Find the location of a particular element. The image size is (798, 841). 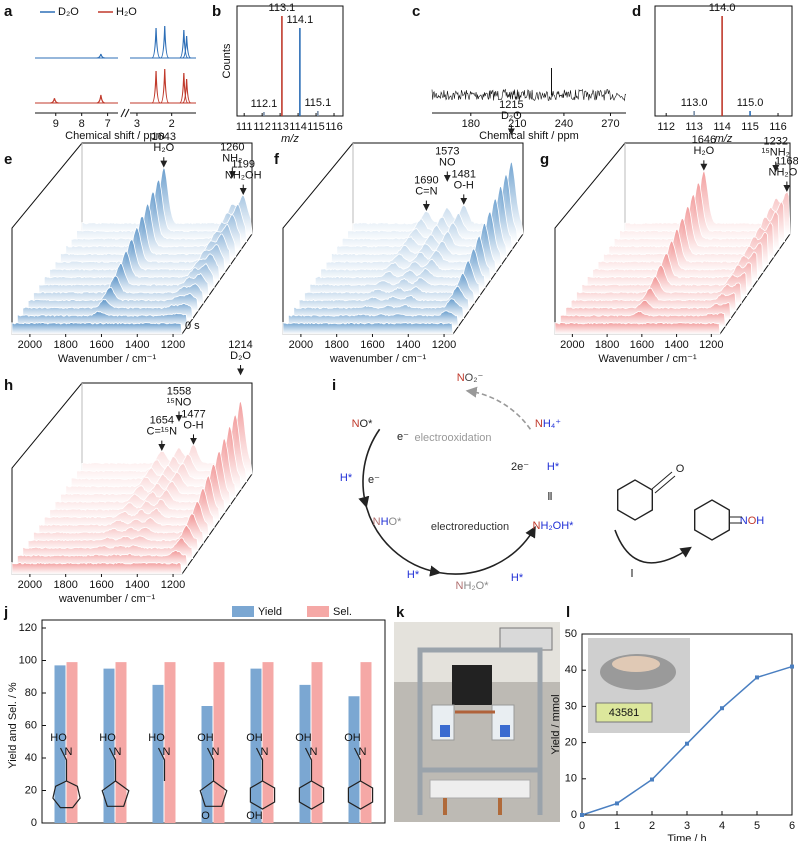

plot-frame is located at coordinates (290, 61).